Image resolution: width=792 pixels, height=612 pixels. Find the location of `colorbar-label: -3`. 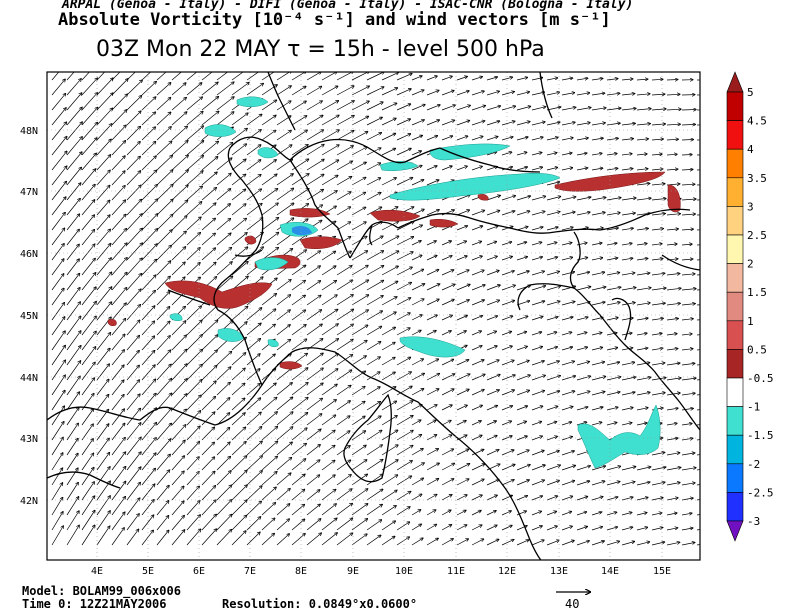

colorbar-label: -3 is located at coordinates (753, 521).